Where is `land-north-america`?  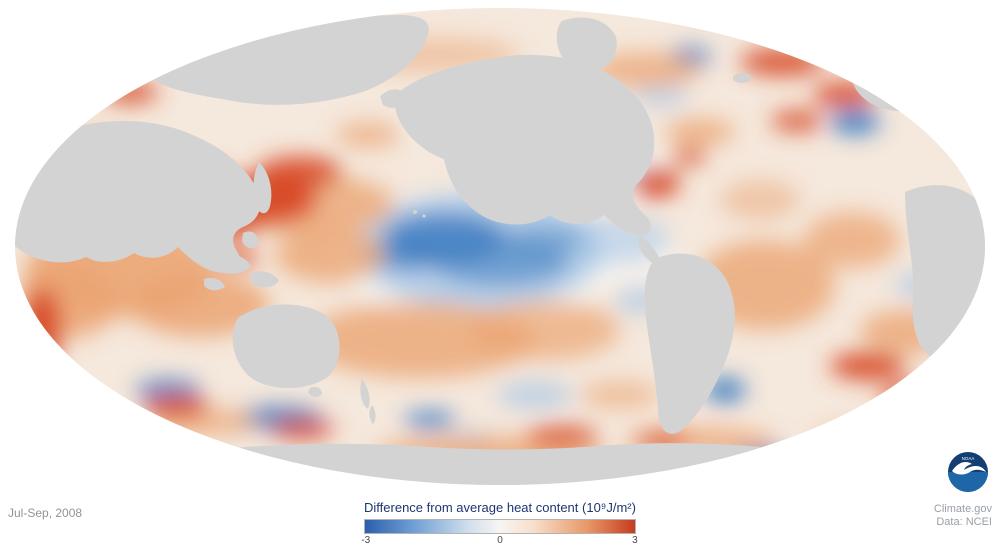 land-north-america is located at coordinates (517, 145).